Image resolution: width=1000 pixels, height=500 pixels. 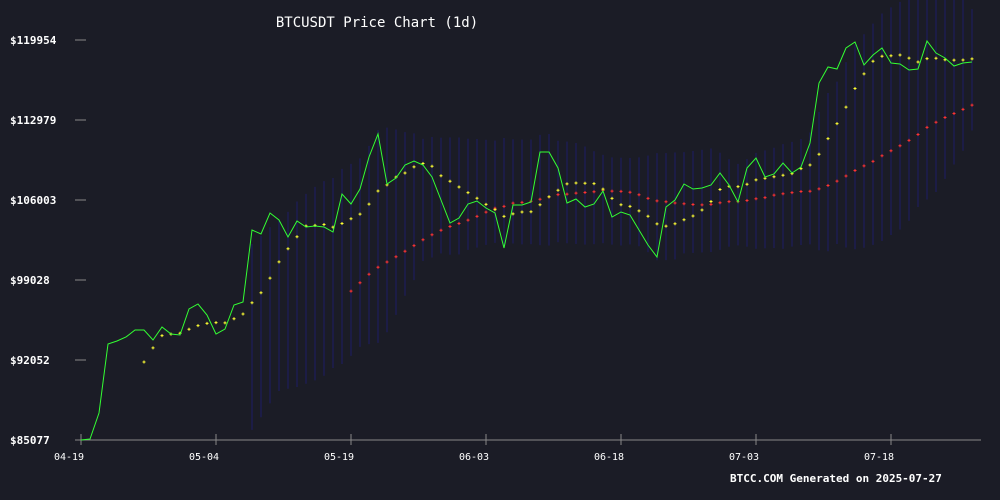 I want to click on x-tick-label: 07-03, so click(x=744, y=457).